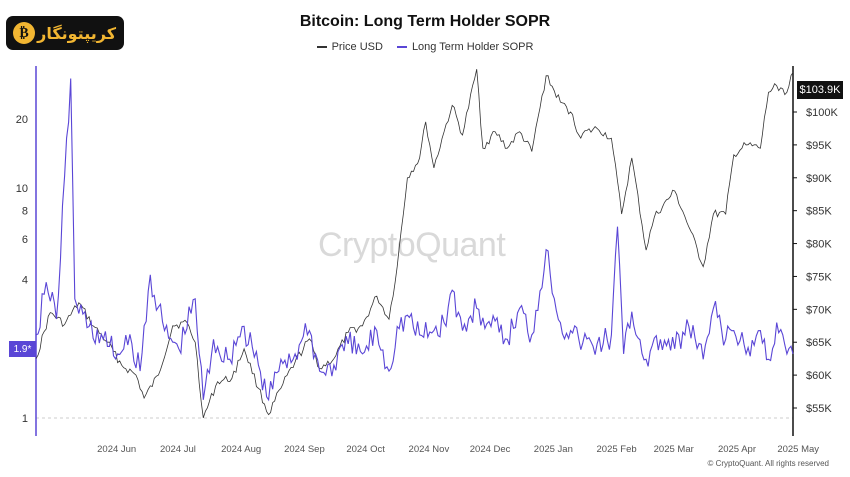  I want to click on chart-legend: Price USD Long Term Holder SOPR, so click(425, 47).